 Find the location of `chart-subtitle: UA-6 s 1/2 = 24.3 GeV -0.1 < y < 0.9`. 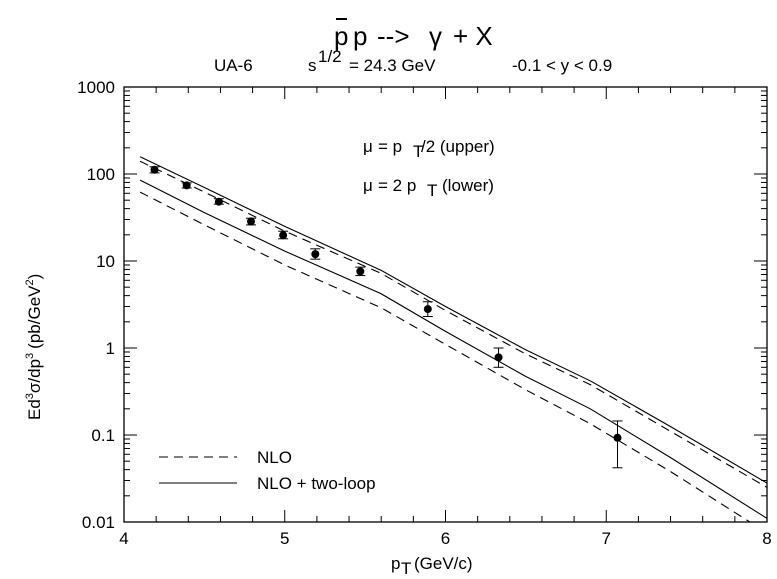

chart-subtitle: UA-6 s 1/2 = 24.3 GeV -0.1 < y < 0.9 is located at coordinates (413, 61).